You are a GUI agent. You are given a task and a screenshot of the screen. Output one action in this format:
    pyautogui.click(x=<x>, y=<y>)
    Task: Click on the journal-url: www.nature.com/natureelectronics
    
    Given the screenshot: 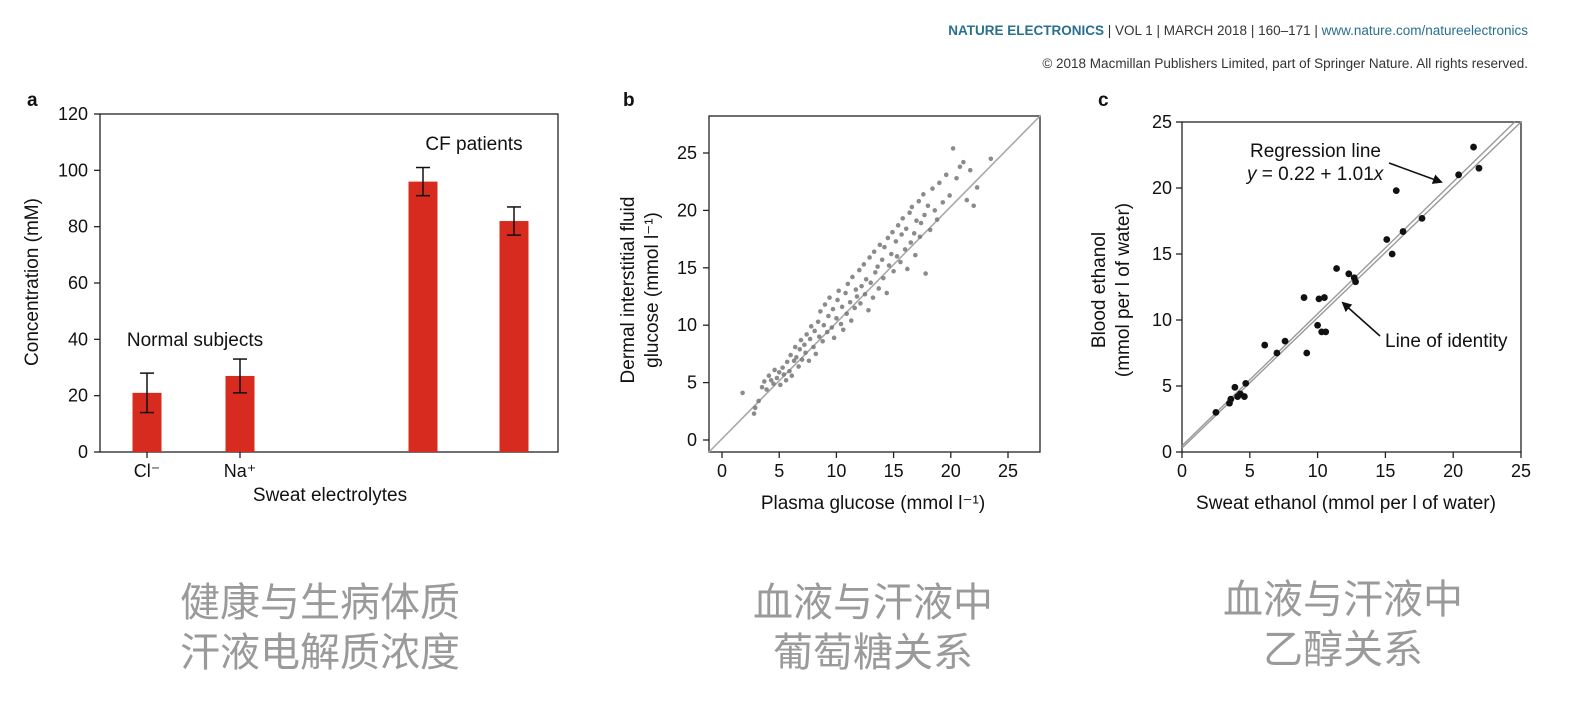 What is the action you would take?
    pyautogui.click(x=1424, y=30)
    